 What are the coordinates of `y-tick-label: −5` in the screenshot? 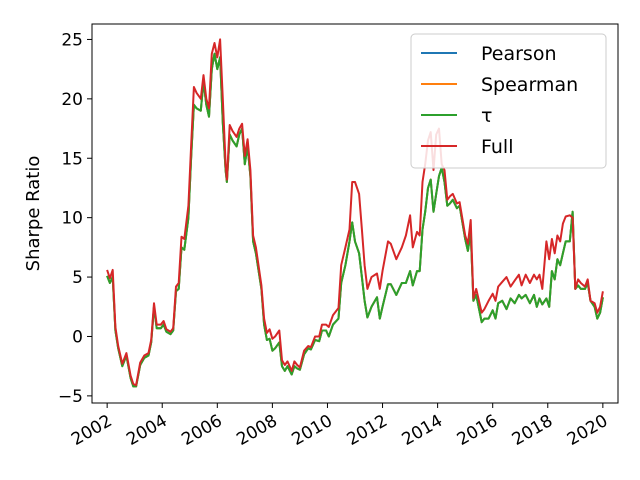 It's located at (70, 397).